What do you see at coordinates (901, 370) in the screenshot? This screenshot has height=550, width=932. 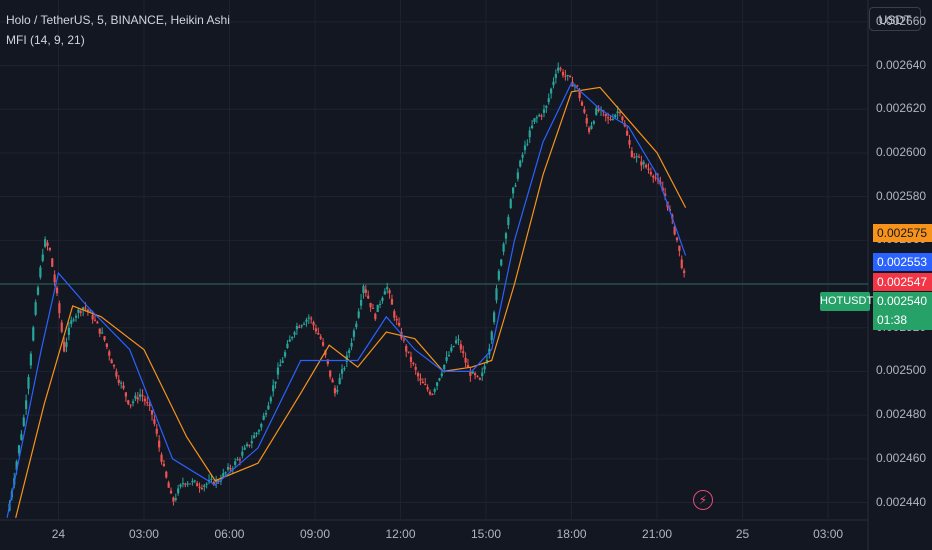 I see `price-tick-label: 0.002500` at bounding box center [901, 370].